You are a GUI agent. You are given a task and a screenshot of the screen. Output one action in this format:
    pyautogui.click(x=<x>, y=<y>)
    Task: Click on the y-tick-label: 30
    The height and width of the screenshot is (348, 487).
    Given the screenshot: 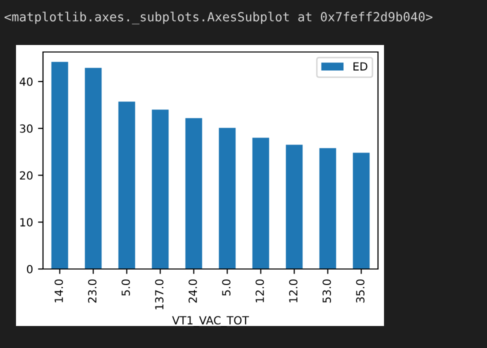 What is the action you would take?
    pyautogui.click(x=26, y=128)
    